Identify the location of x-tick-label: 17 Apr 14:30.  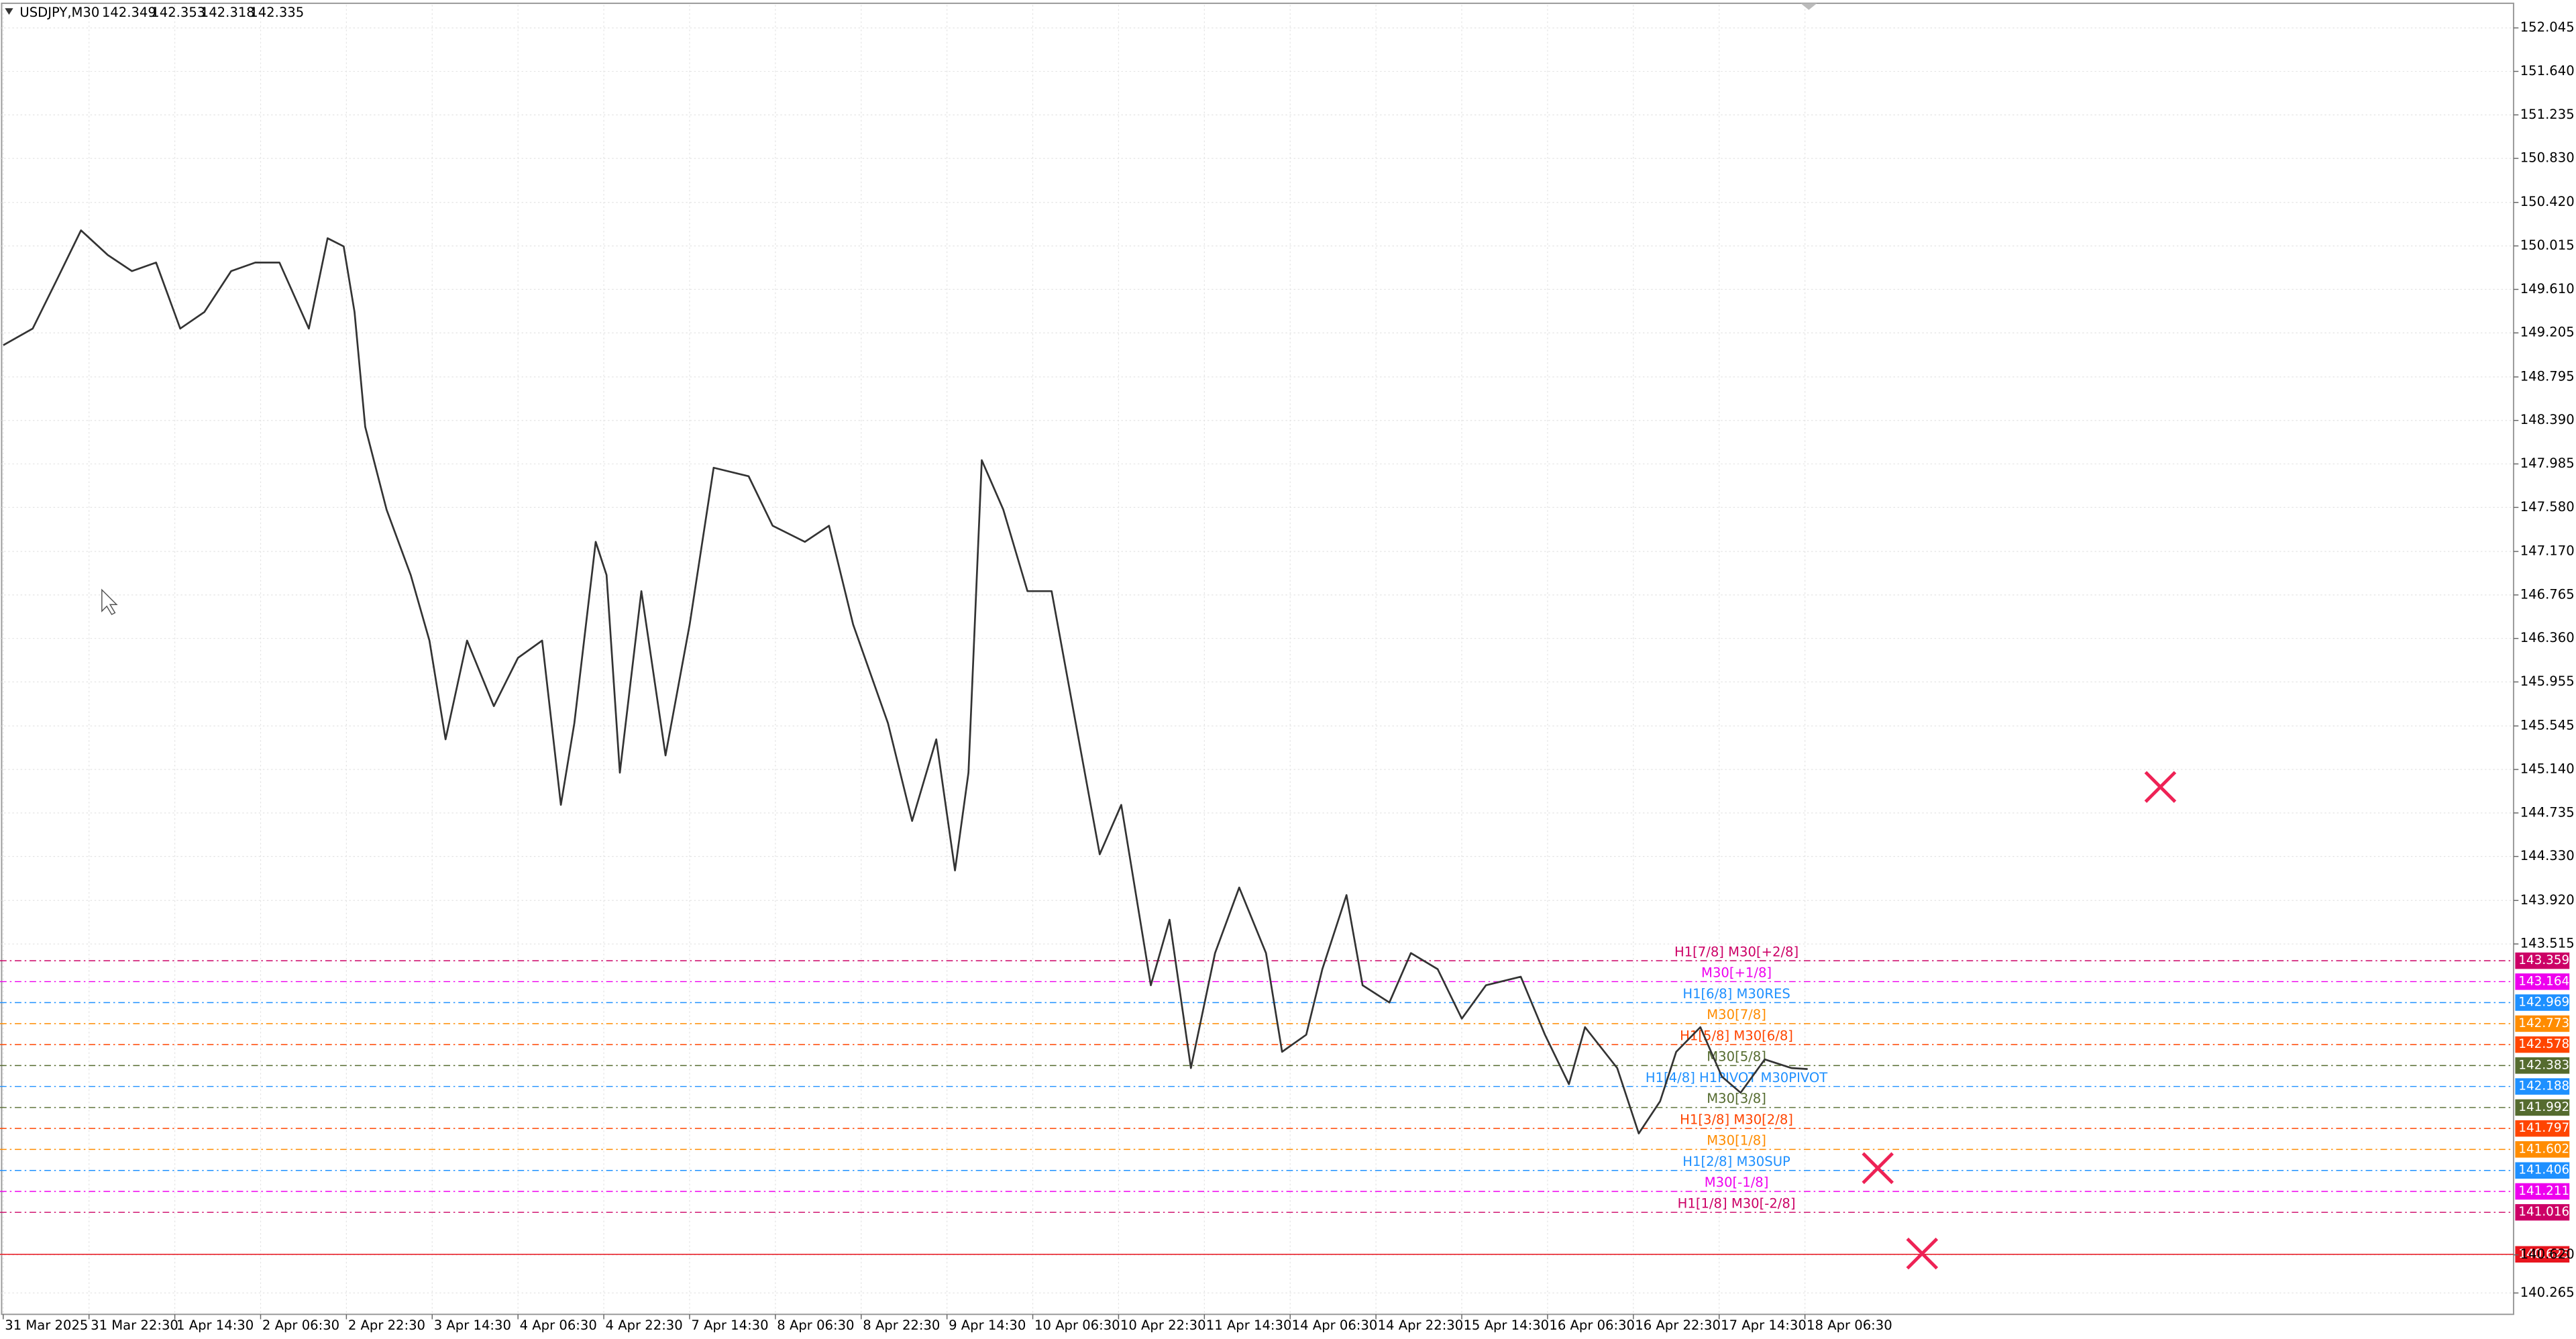
(1764, 1325).